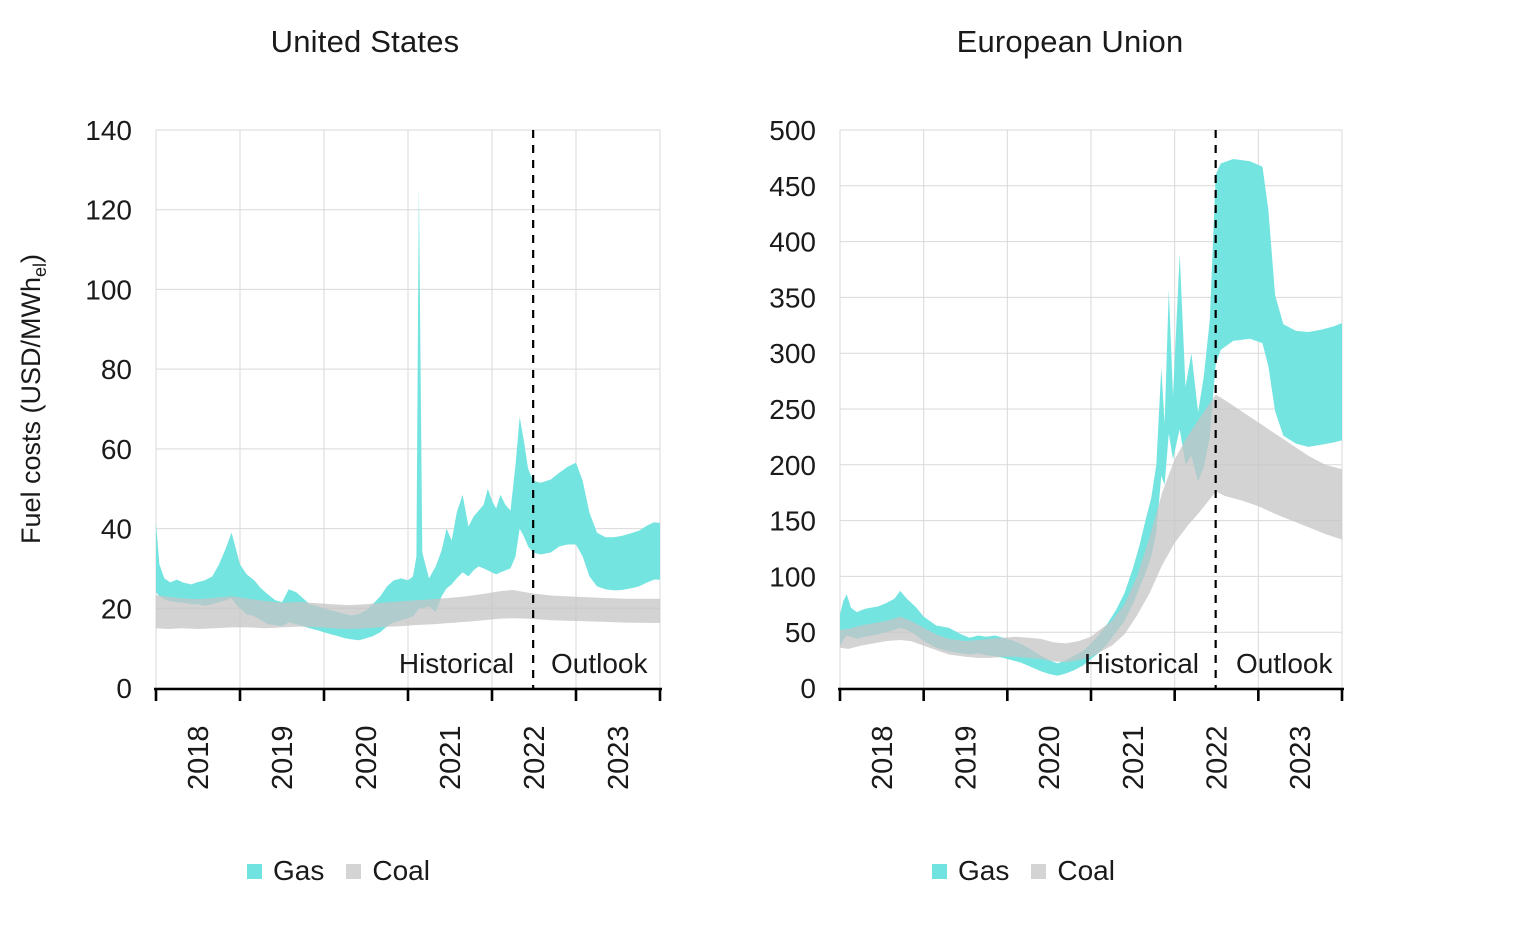  I want to click on y-tick-label: 400, so click(792, 242).